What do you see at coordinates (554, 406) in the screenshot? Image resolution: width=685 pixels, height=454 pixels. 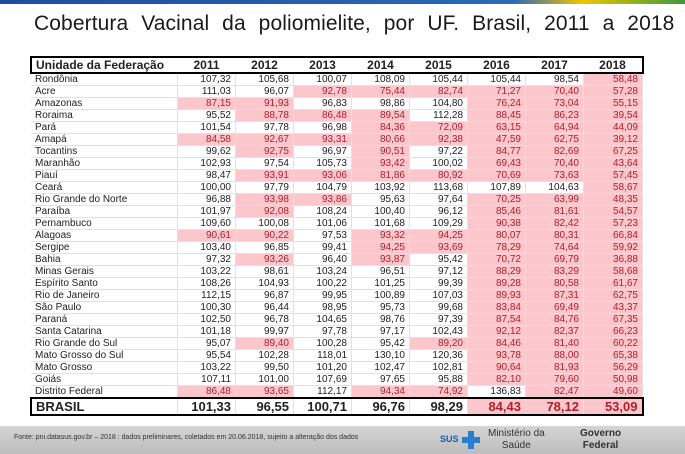 I see `coverage-value: 78,12` at bounding box center [554, 406].